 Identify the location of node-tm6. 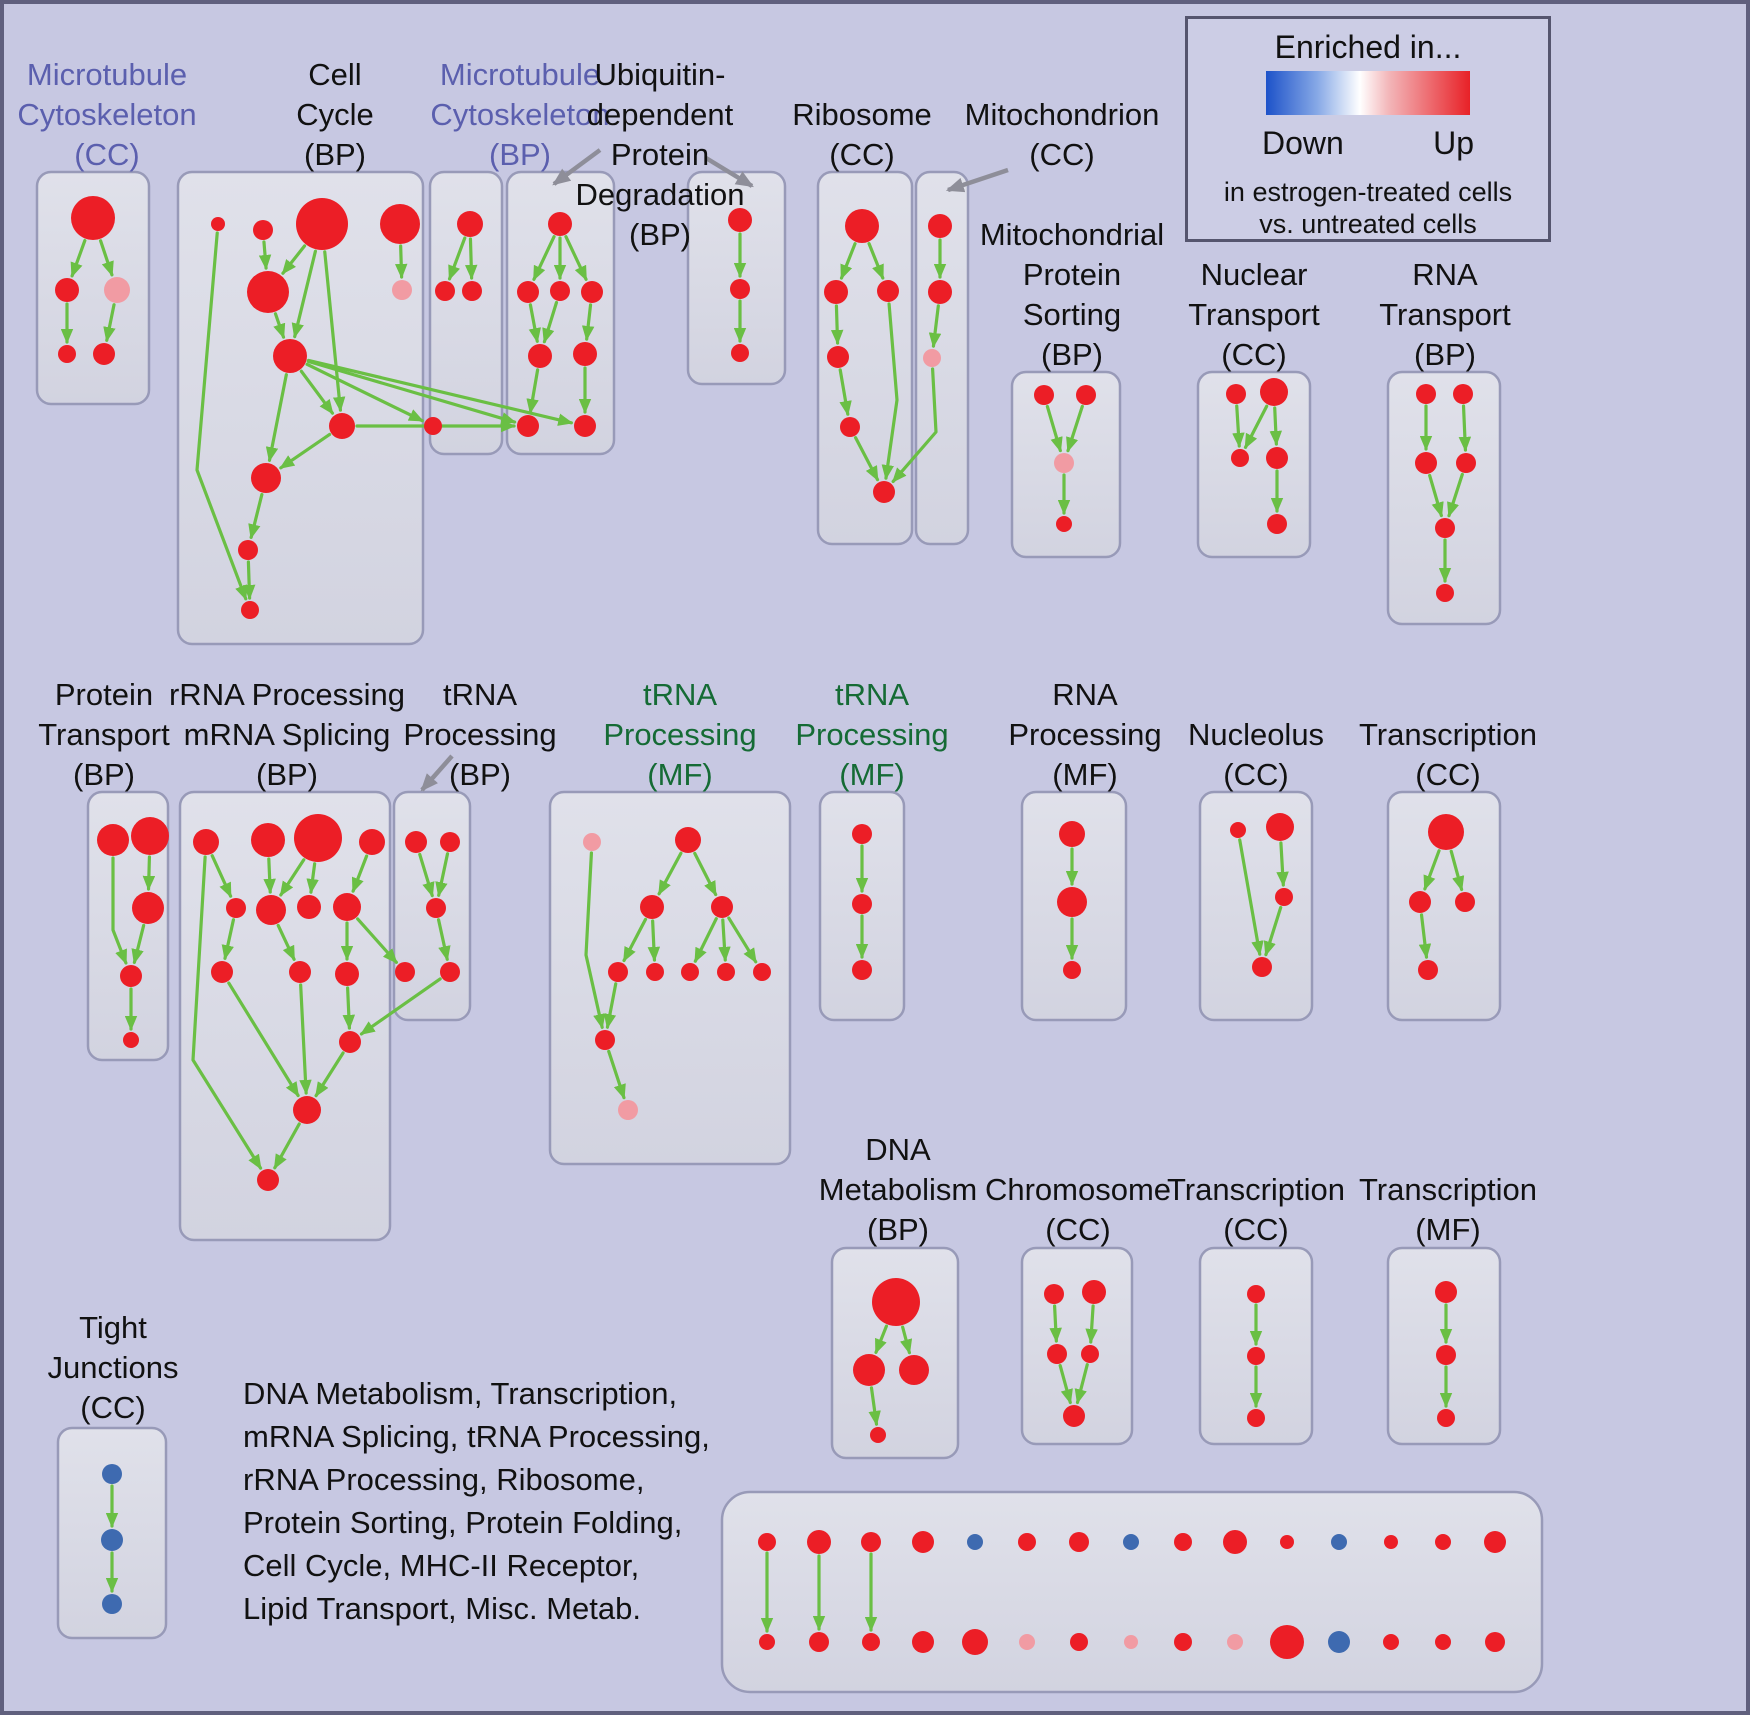
(655, 972).